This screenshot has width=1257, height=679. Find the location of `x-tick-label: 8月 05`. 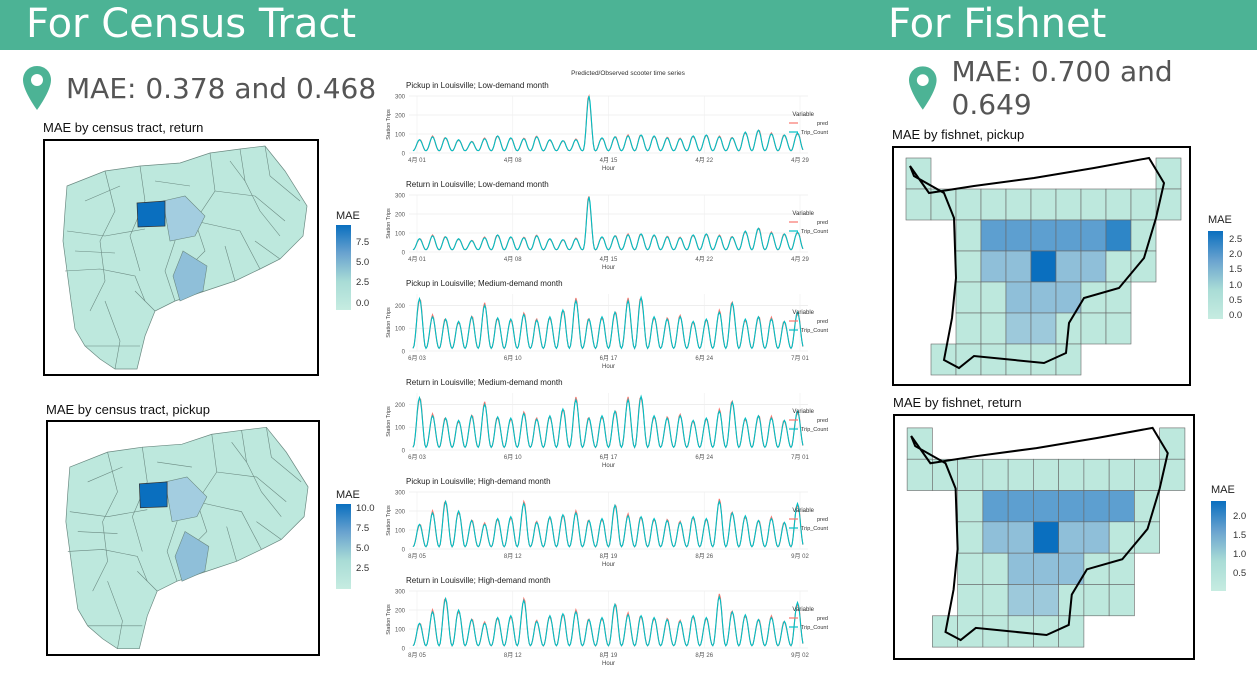

x-tick-label: 8月 05 is located at coordinates (417, 556).